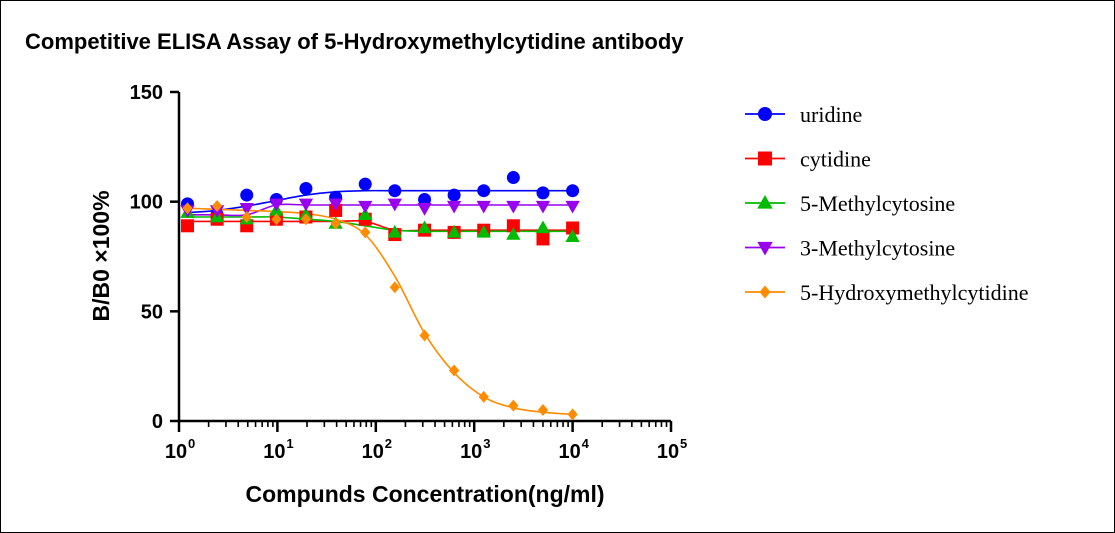 This screenshot has width=1115, height=533. I want to click on legend-label: 5-Methylcytosine, so click(877, 203).